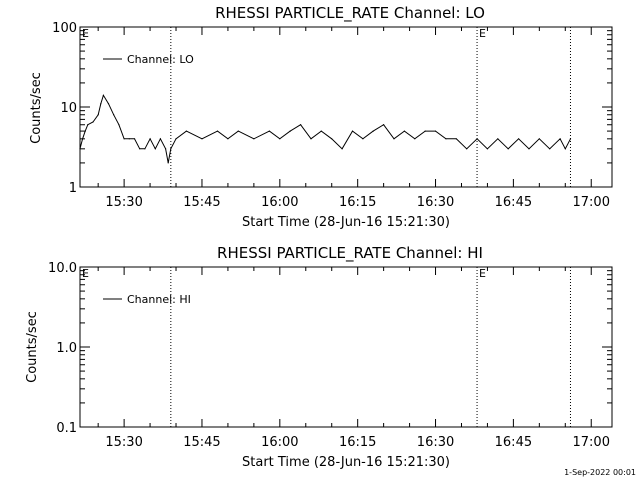 The image size is (640, 480). I want to click on y-tick-label: 1.0, so click(66, 348).